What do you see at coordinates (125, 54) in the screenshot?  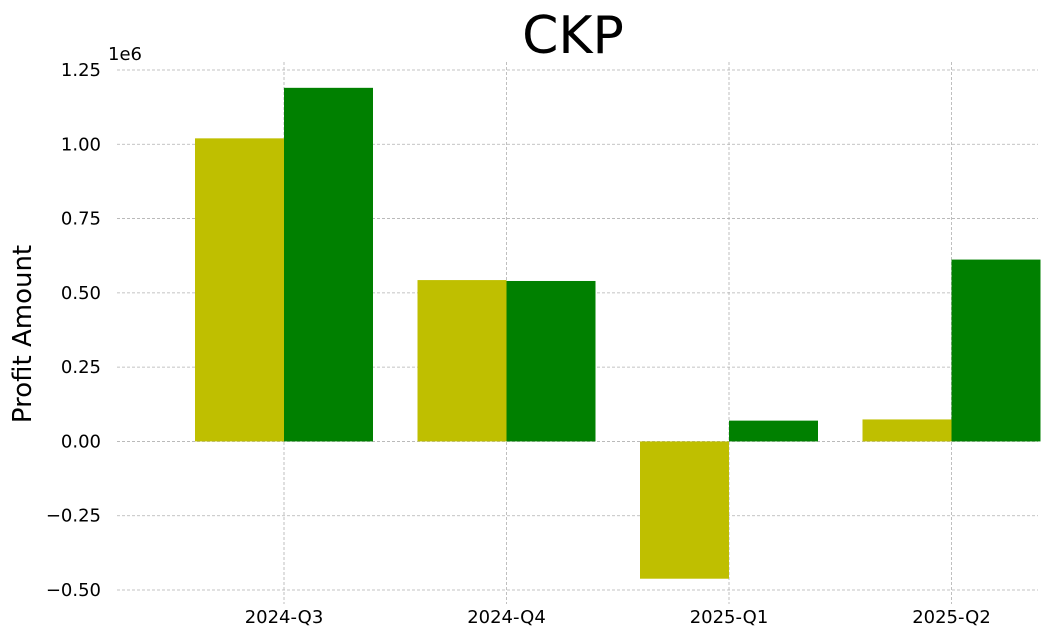 I see `y-axis-offset-label: 1e6` at bounding box center [125, 54].